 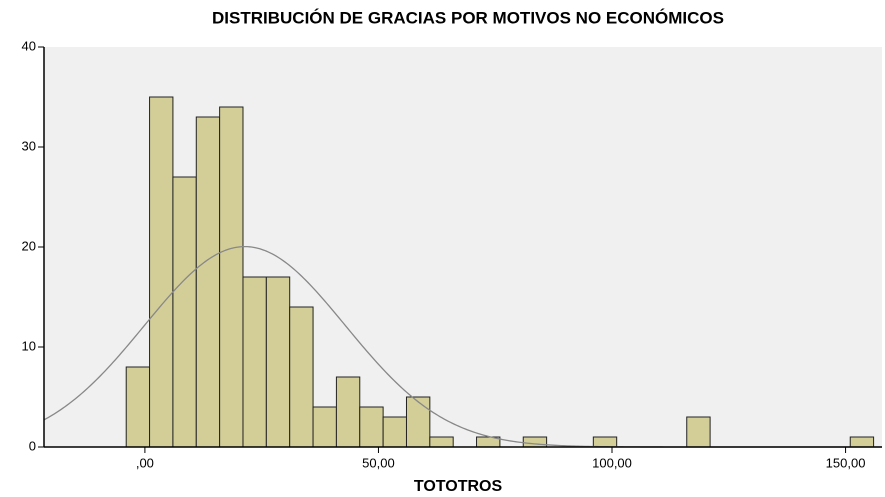 I want to click on y-tick-label: 0, so click(x=32, y=445).